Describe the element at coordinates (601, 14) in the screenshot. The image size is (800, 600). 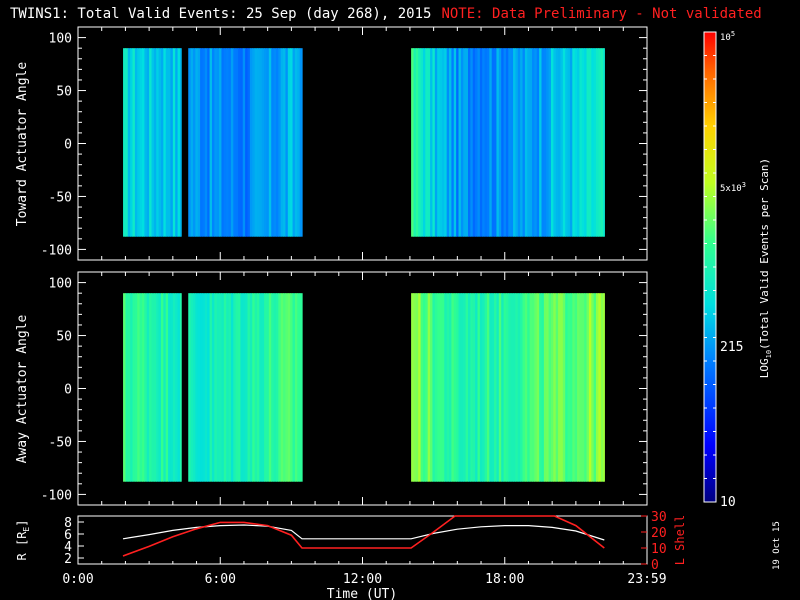
I see `title-note: NOTE: Data Preliminary - Not validated` at that location.